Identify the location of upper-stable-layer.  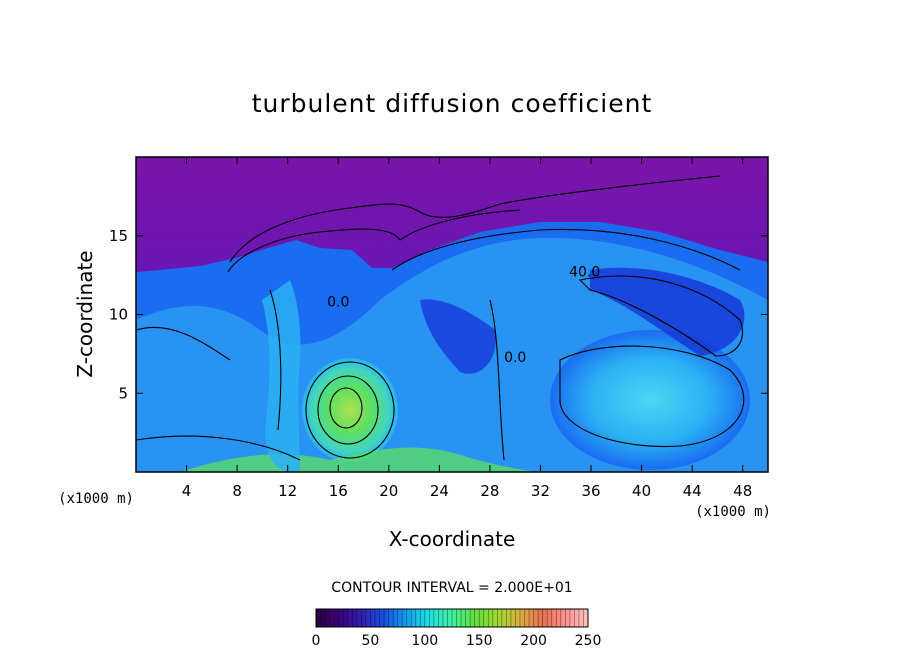
(452, 214).